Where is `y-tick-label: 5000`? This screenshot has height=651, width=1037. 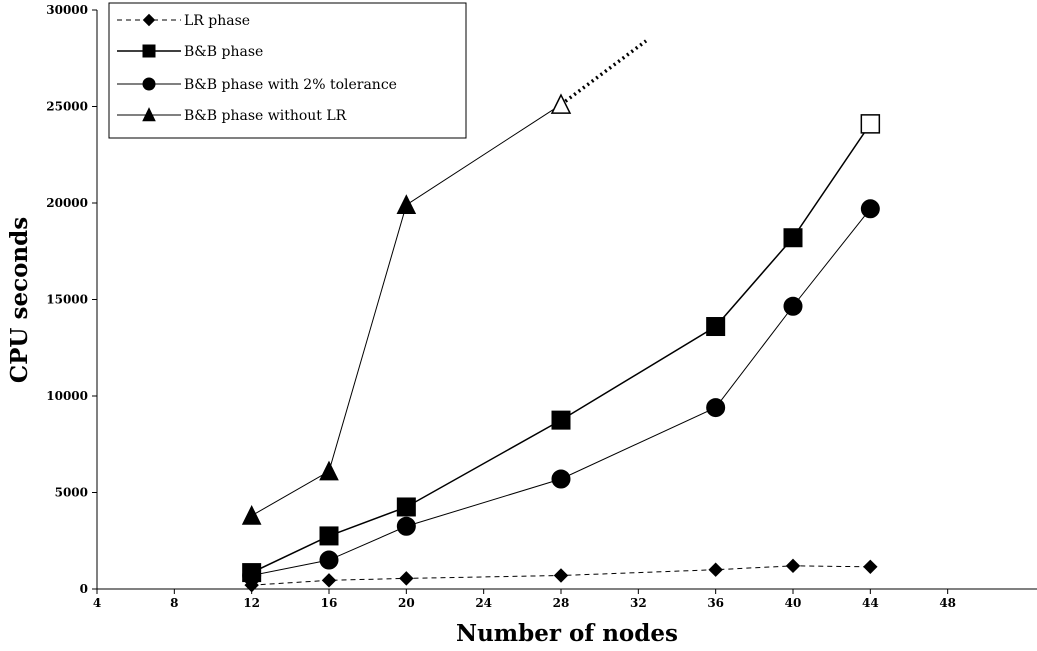 y-tick-label: 5000 is located at coordinates (71, 493).